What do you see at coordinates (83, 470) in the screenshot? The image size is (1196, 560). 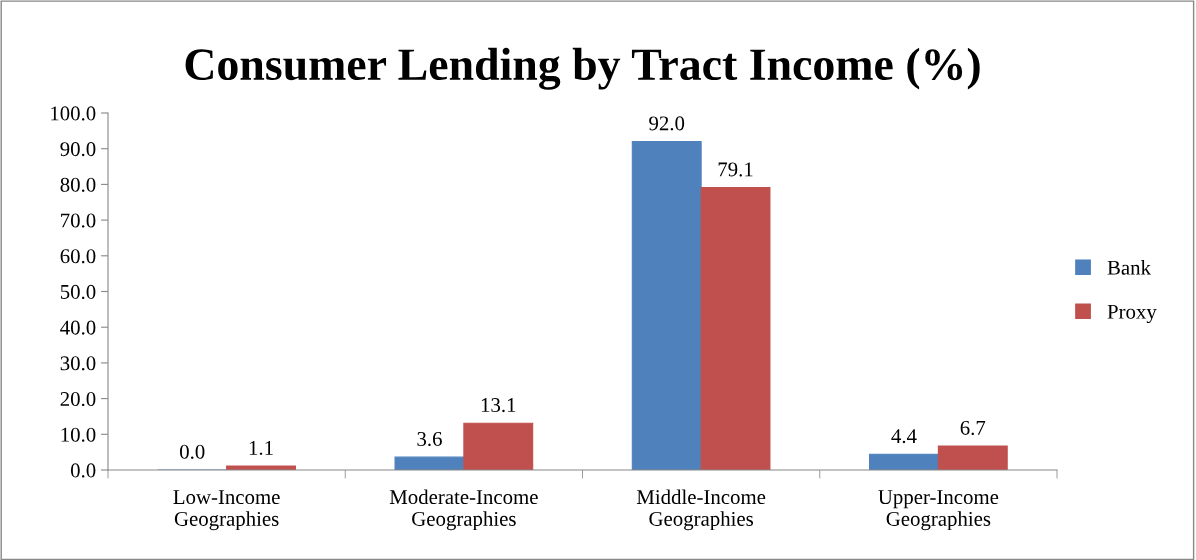 I see `y-tick-label: 0.0` at bounding box center [83, 470].